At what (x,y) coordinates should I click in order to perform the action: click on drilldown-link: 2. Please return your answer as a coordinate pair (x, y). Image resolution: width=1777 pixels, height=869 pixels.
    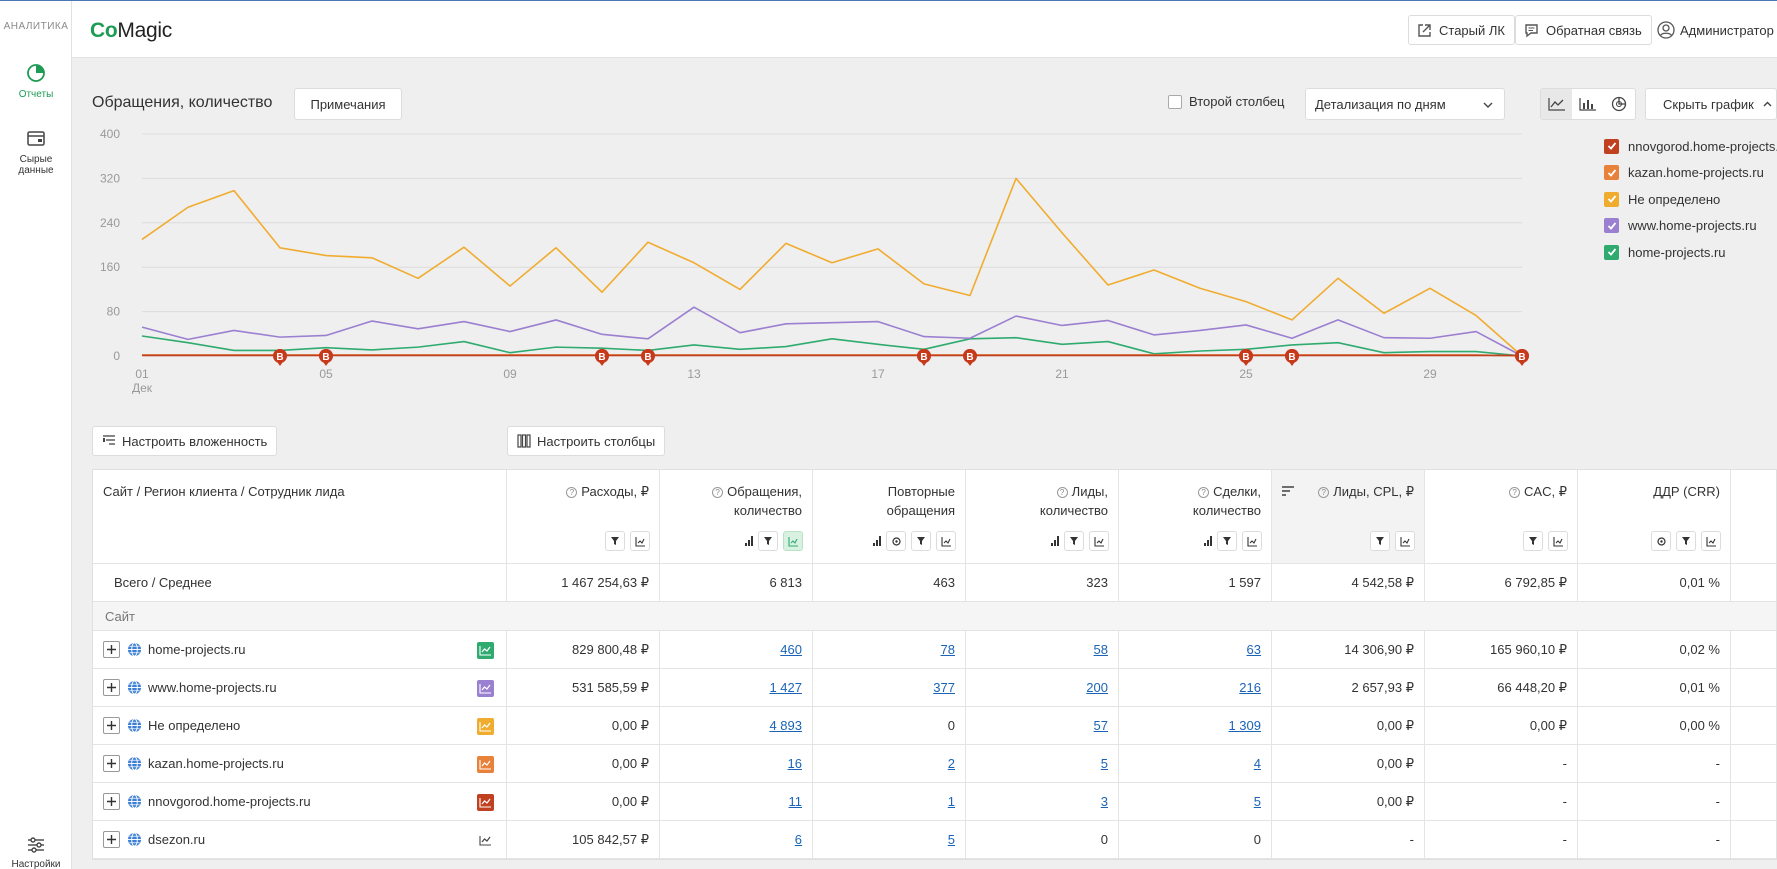
    Looking at the image, I should click on (951, 763).